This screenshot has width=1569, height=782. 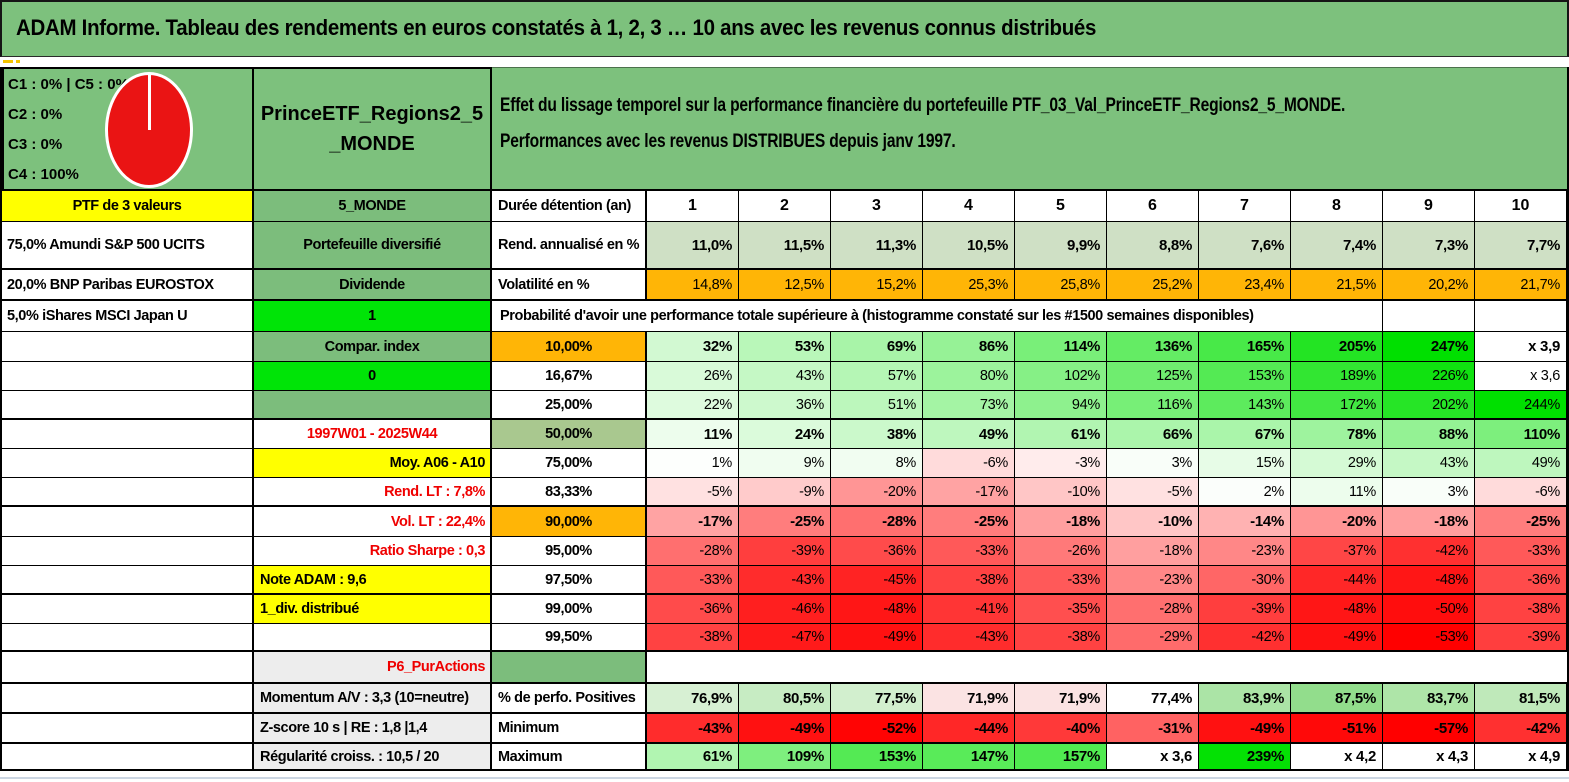 I want to click on value-cell: 22%, so click(x=693, y=404).